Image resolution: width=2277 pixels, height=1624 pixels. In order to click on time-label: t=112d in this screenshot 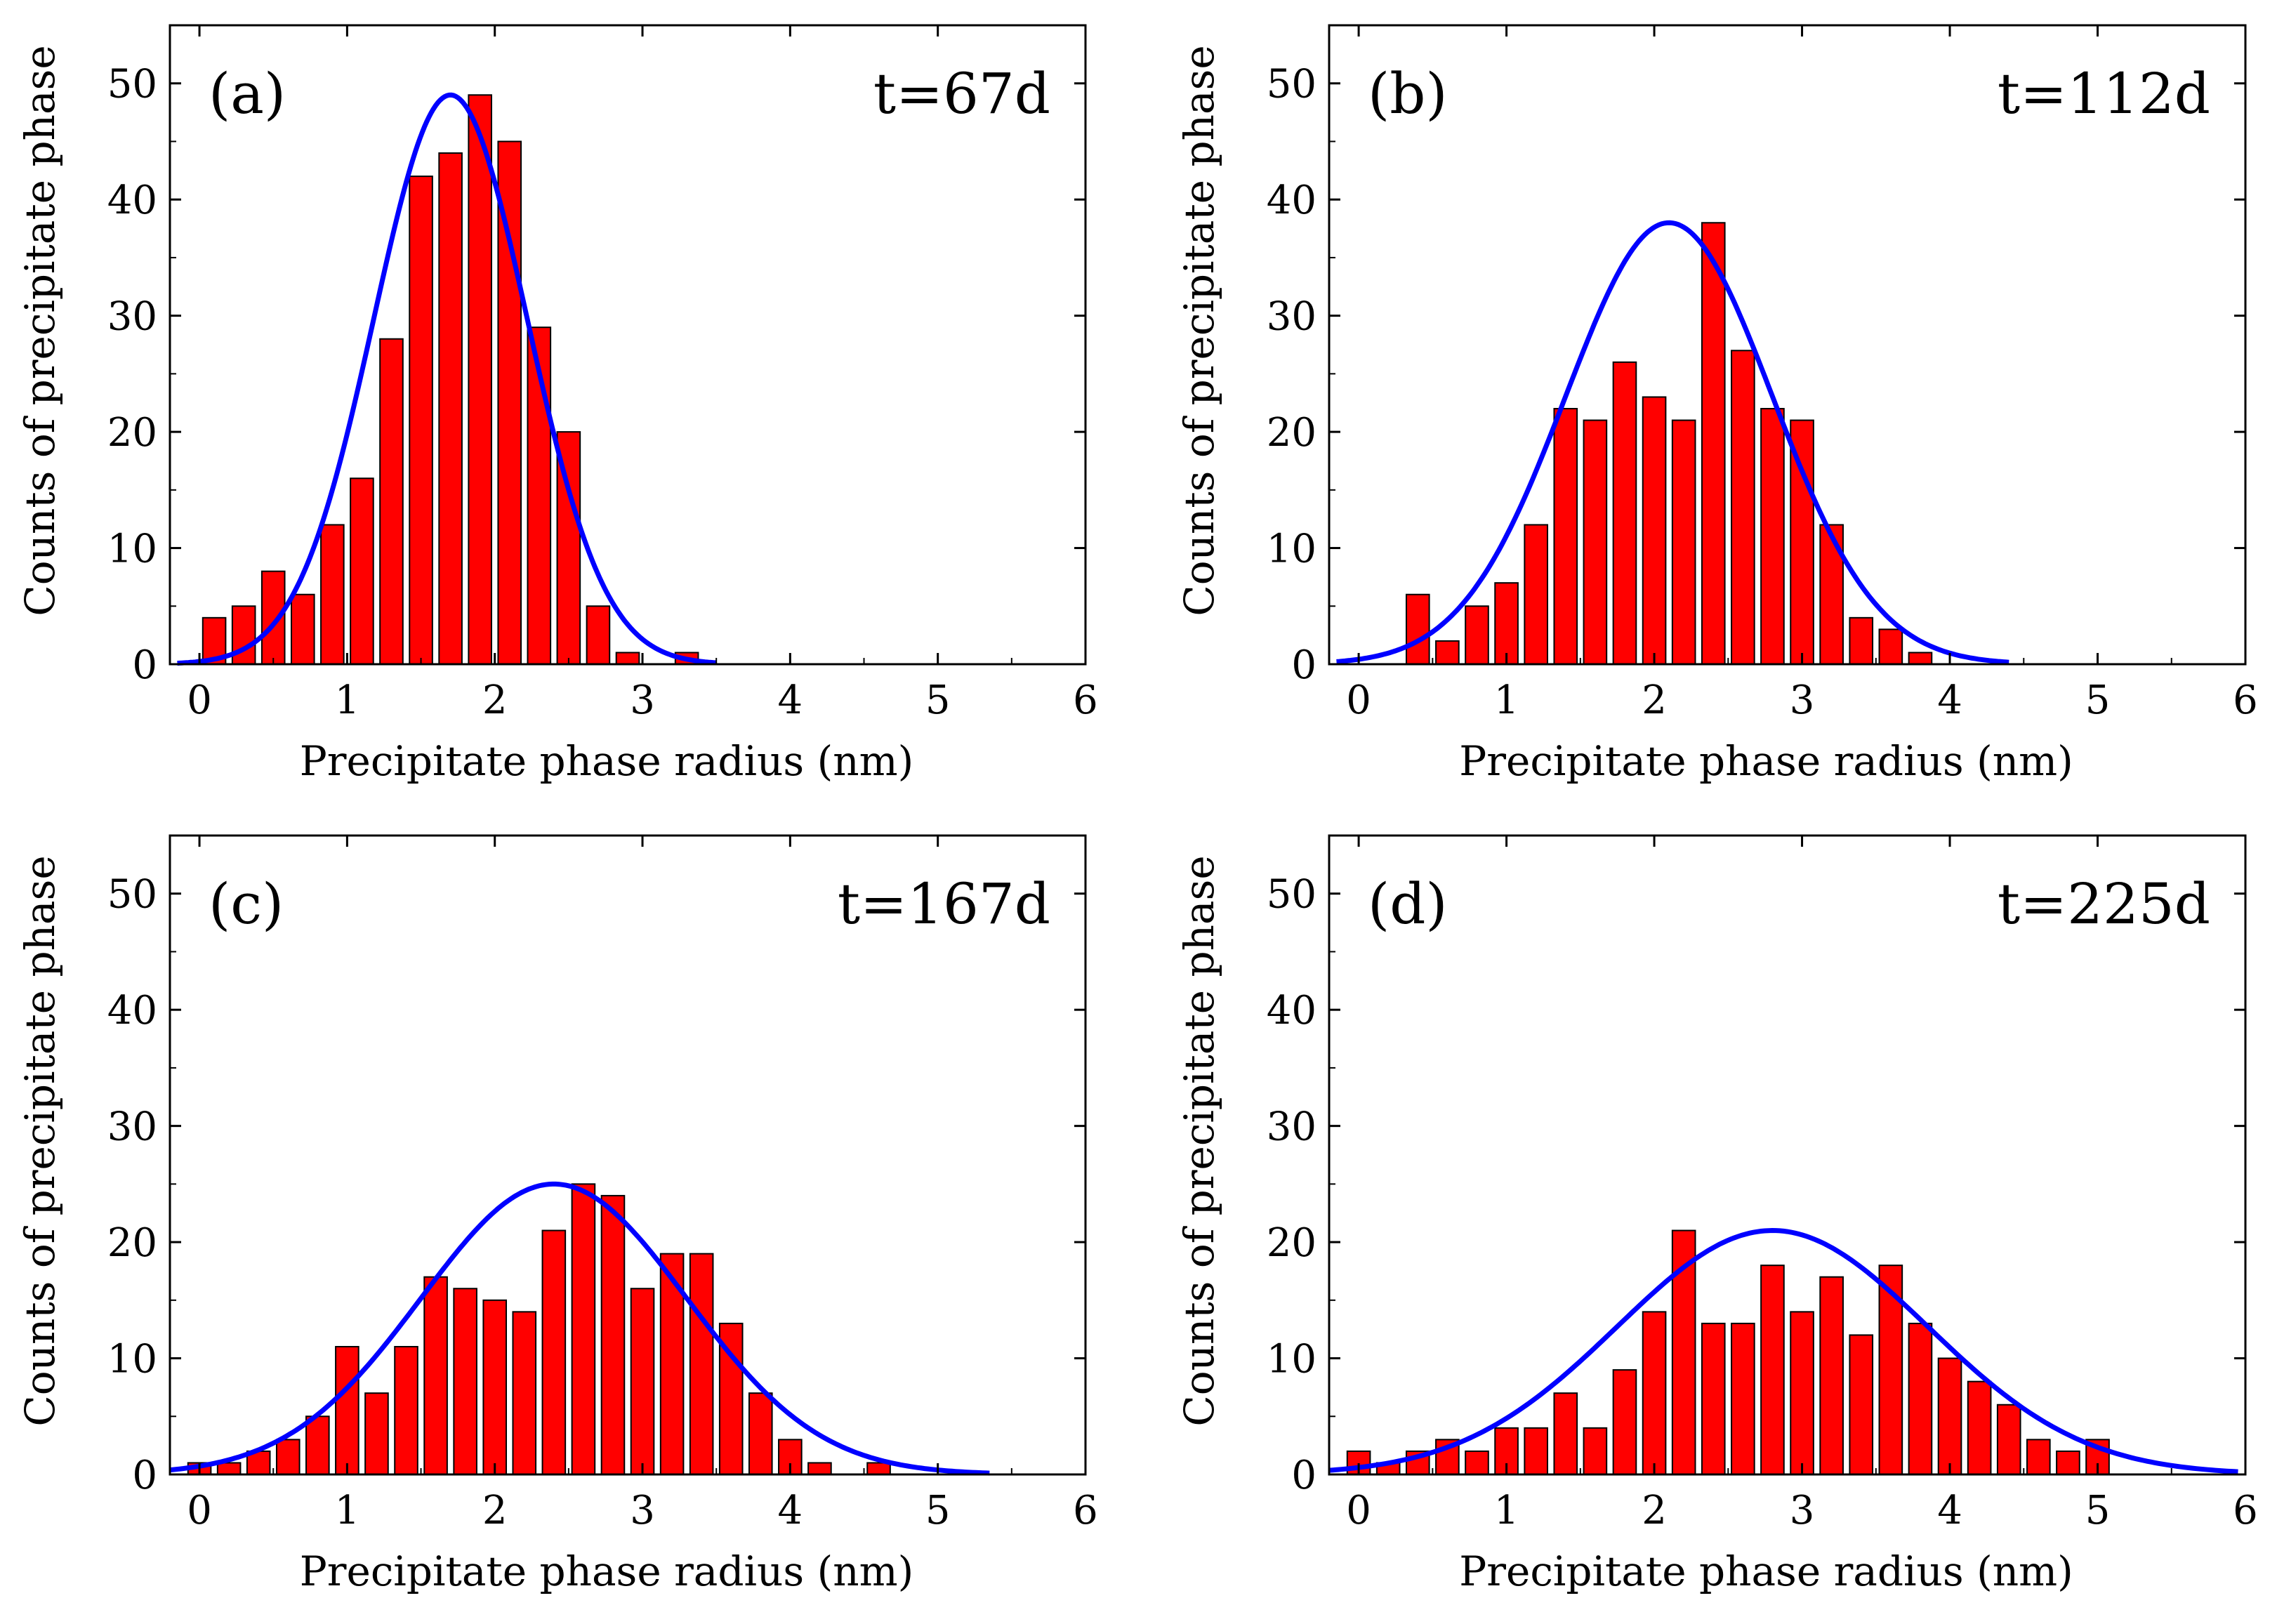, I will do `click(2104, 93)`.